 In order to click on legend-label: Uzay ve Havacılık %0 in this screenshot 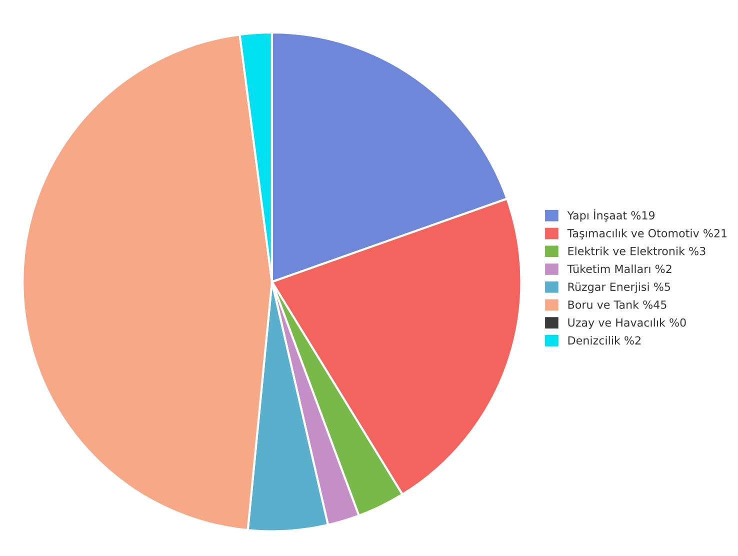, I will do `click(627, 323)`.